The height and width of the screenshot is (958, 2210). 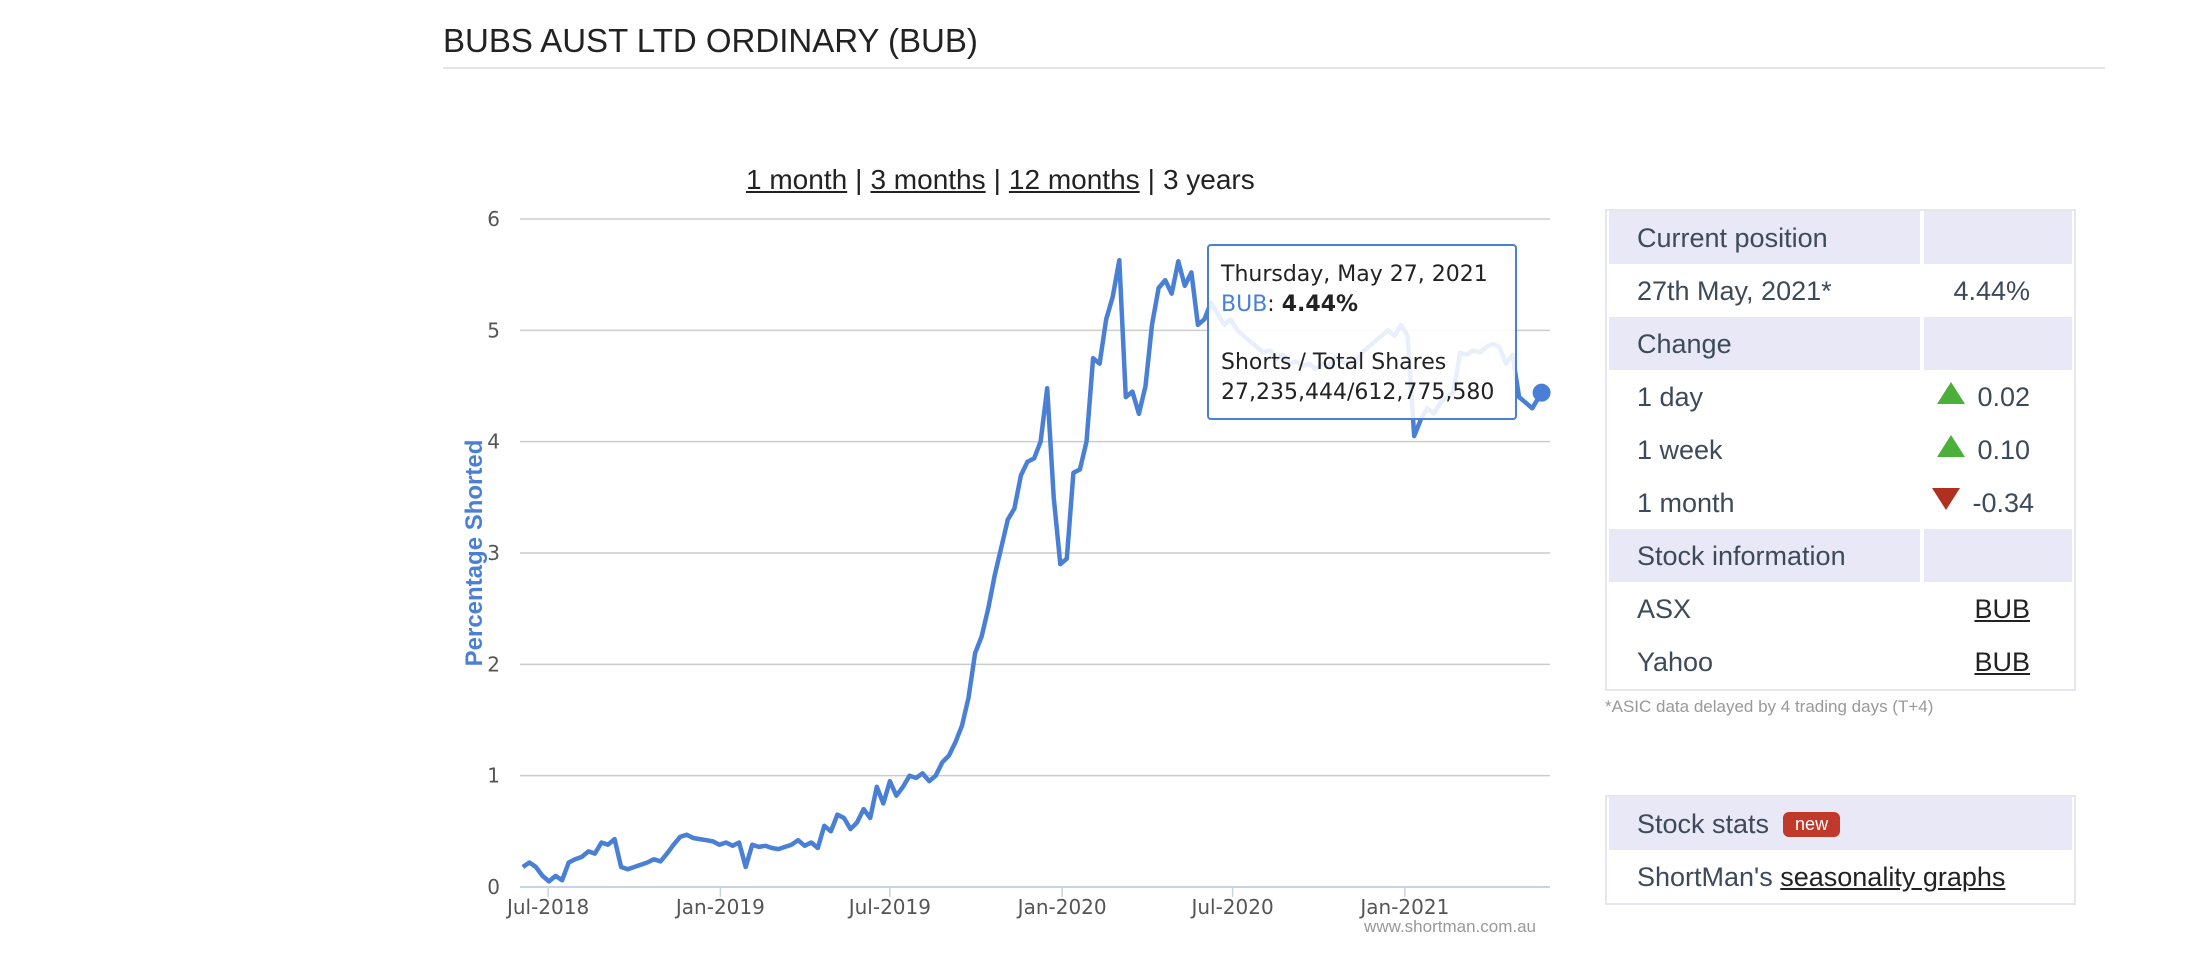 I want to click on stock-stats-heading: Stock stats, so click(x=1703, y=824).